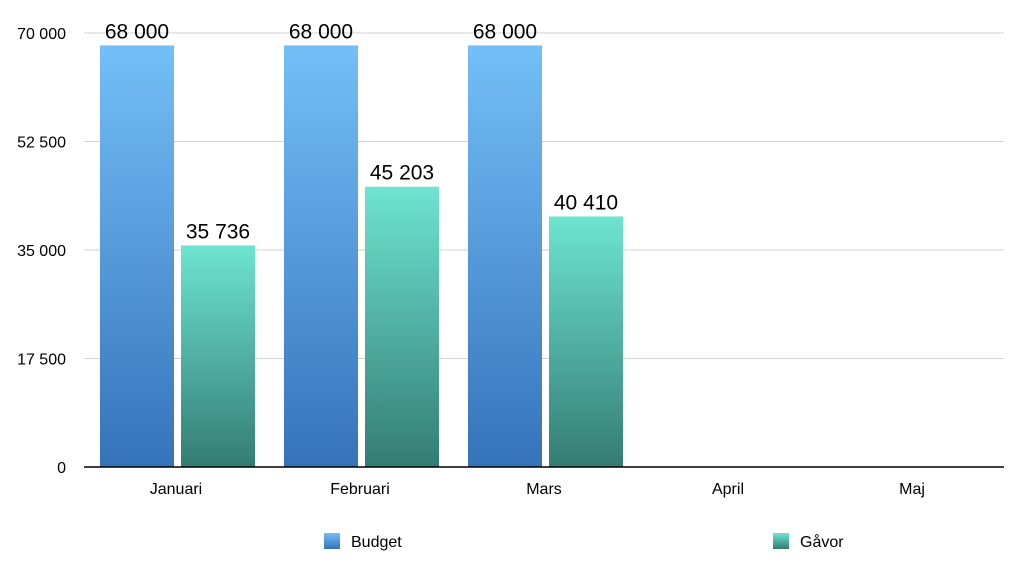  I want to click on y-tick-label: 17 500, so click(41, 360).